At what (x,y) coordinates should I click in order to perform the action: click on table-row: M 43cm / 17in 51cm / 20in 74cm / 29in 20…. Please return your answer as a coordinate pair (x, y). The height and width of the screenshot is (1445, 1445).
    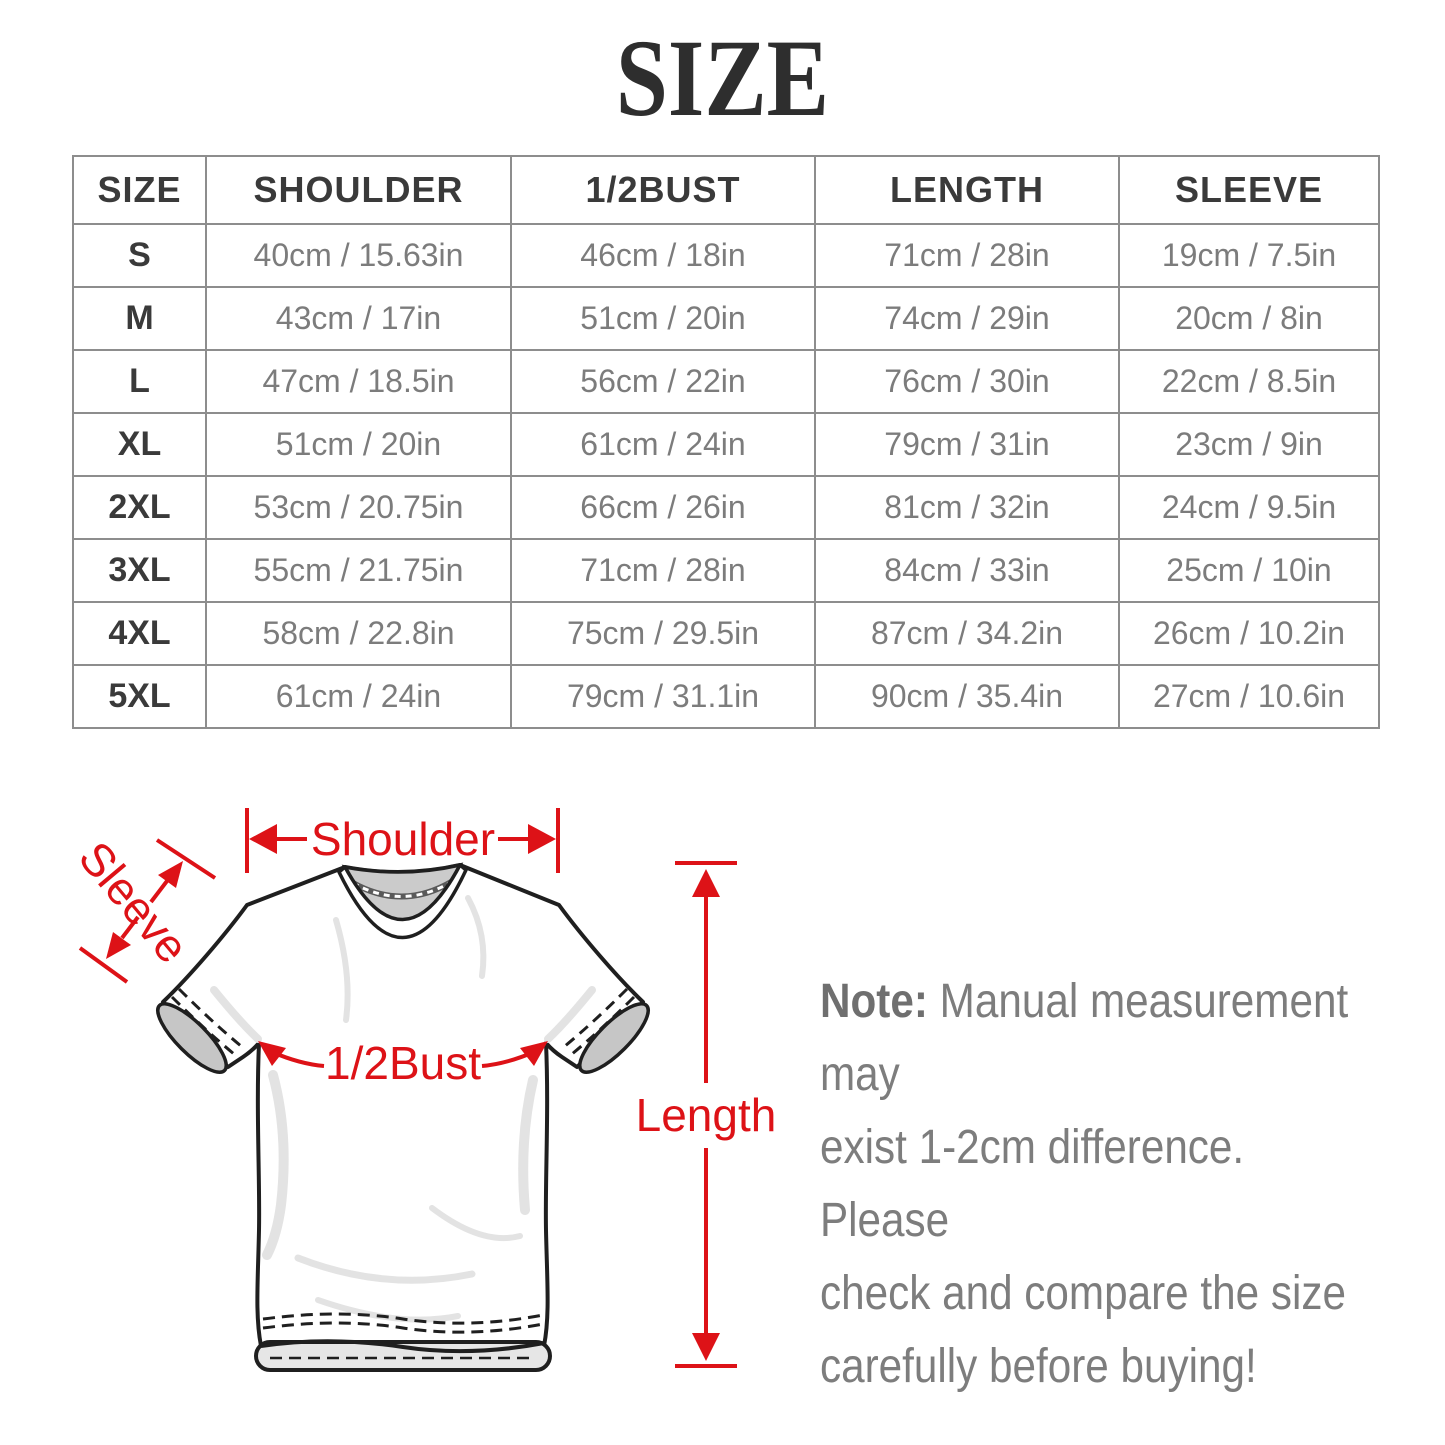
    Looking at the image, I should click on (726, 318).